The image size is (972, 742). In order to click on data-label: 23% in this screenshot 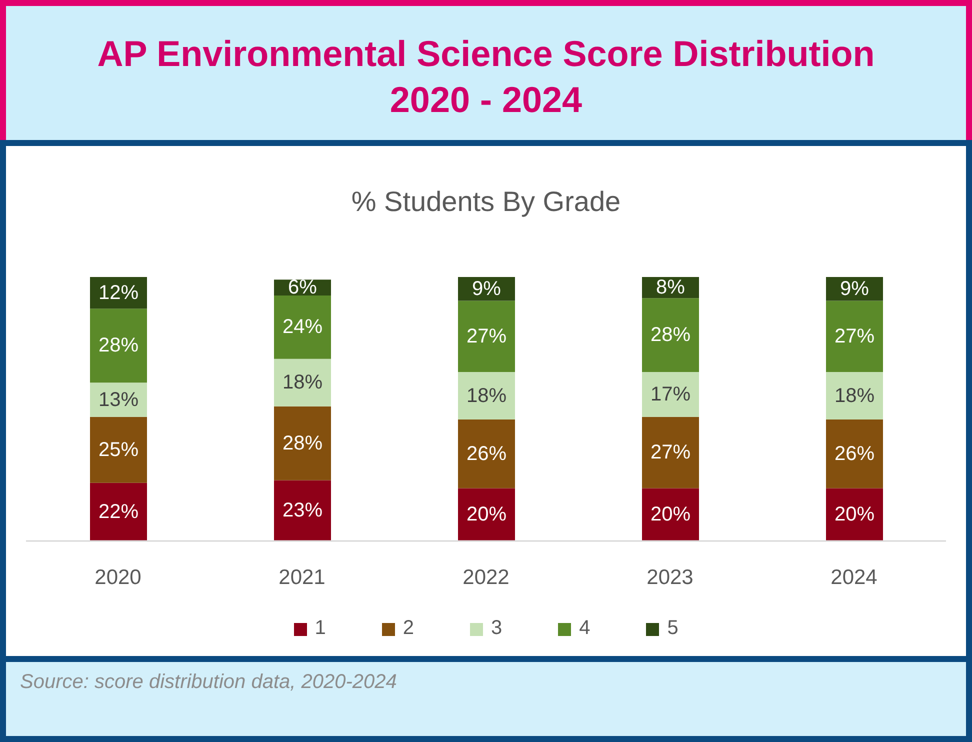, I will do `click(302, 511)`.